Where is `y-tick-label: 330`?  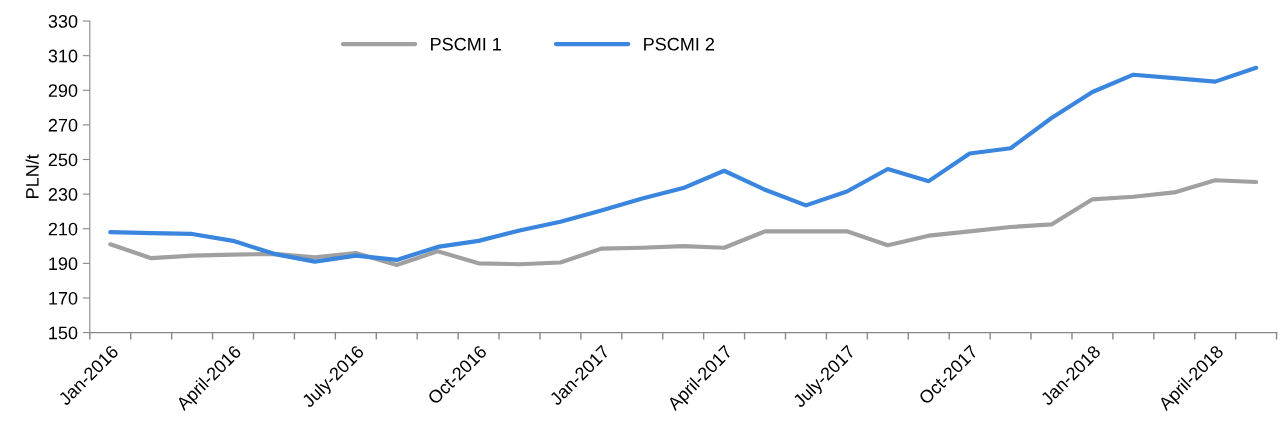
y-tick-label: 330 is located at coordinates (63, 21).